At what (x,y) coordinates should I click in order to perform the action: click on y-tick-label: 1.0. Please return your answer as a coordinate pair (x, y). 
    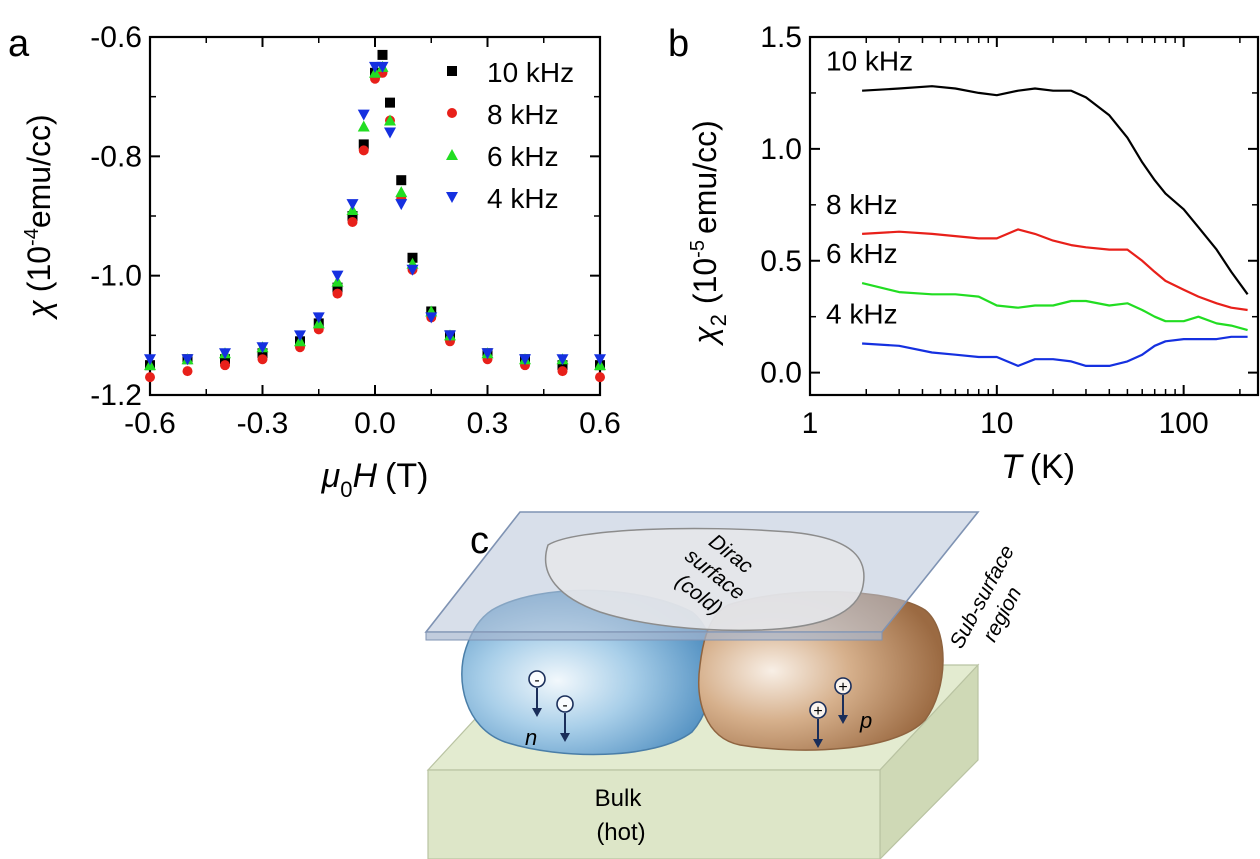
    Looking at the image, I should click on (781, 149).